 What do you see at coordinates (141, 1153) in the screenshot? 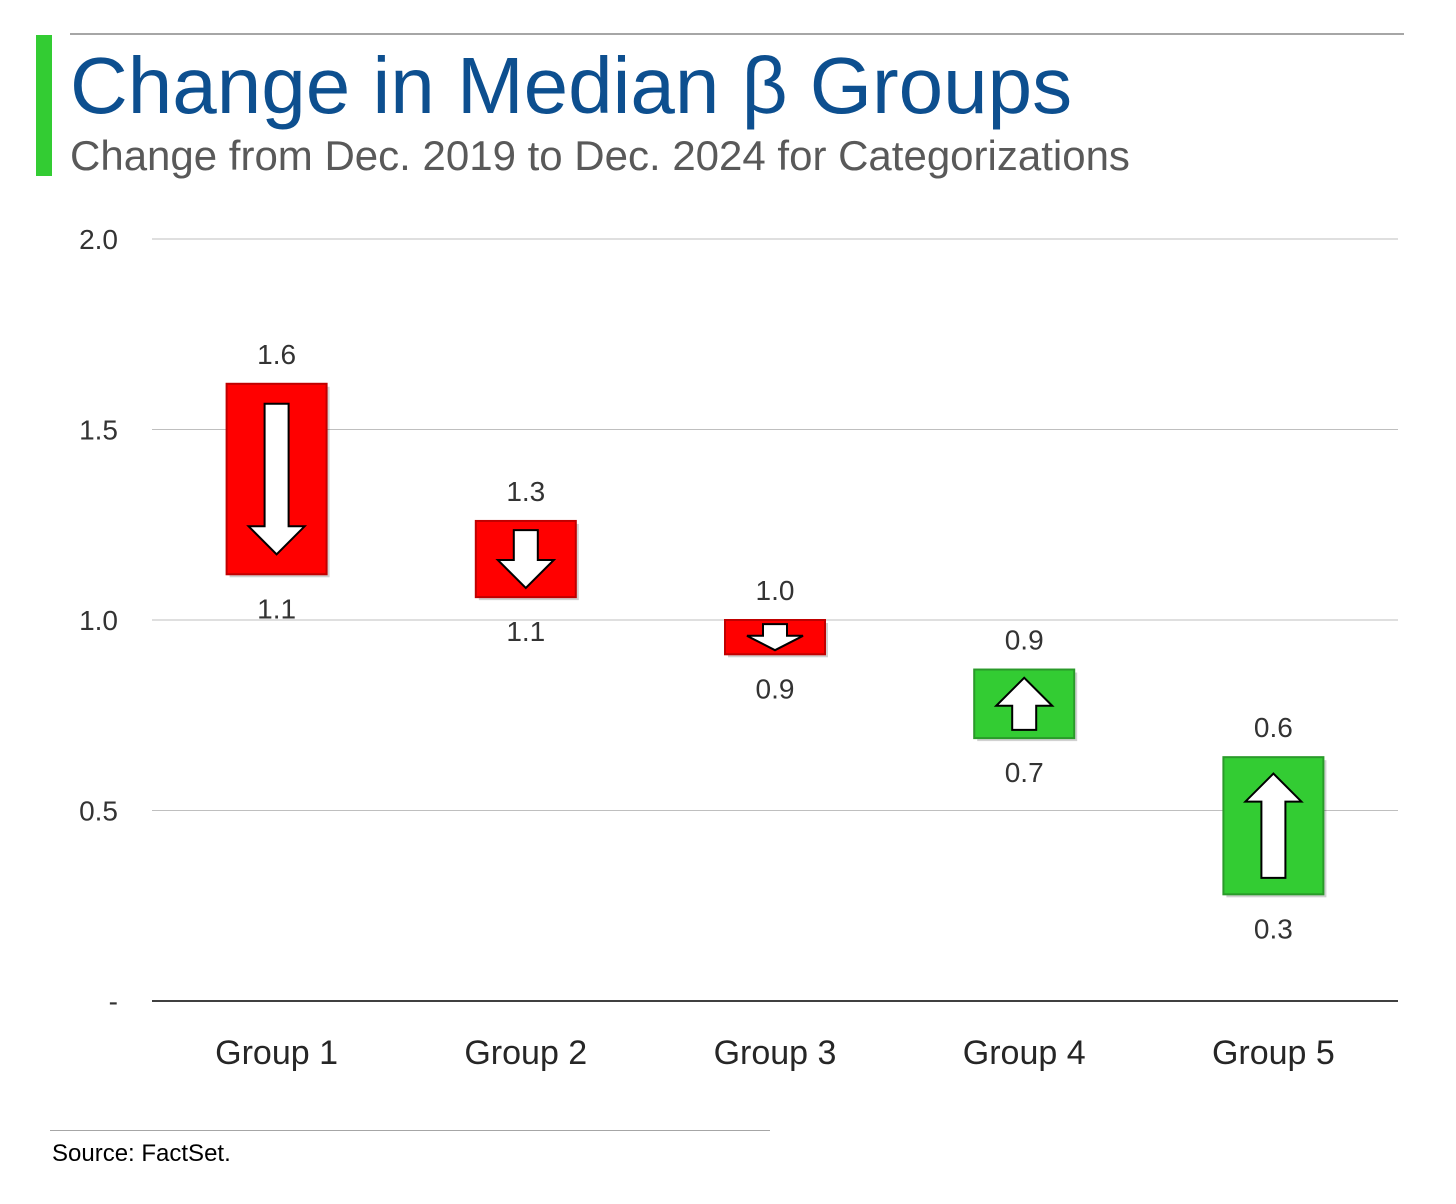
I see `source-note: Source: FactSet.` at bounding box center [141, 1153].